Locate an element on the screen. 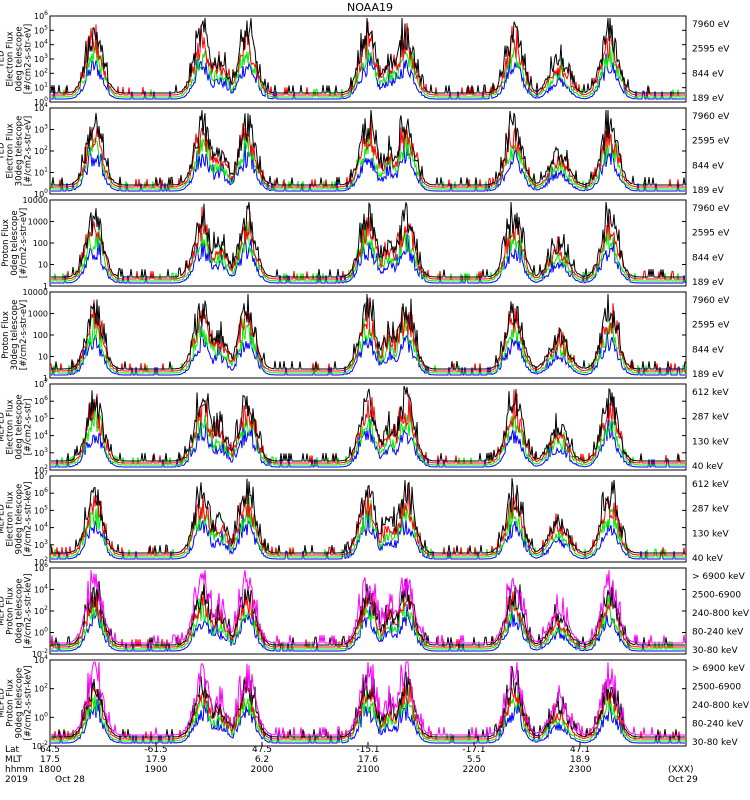 The height and width of the screenshot is (800, 750). y-tick-label: 10⁶ is located at coordinates (41, 400).